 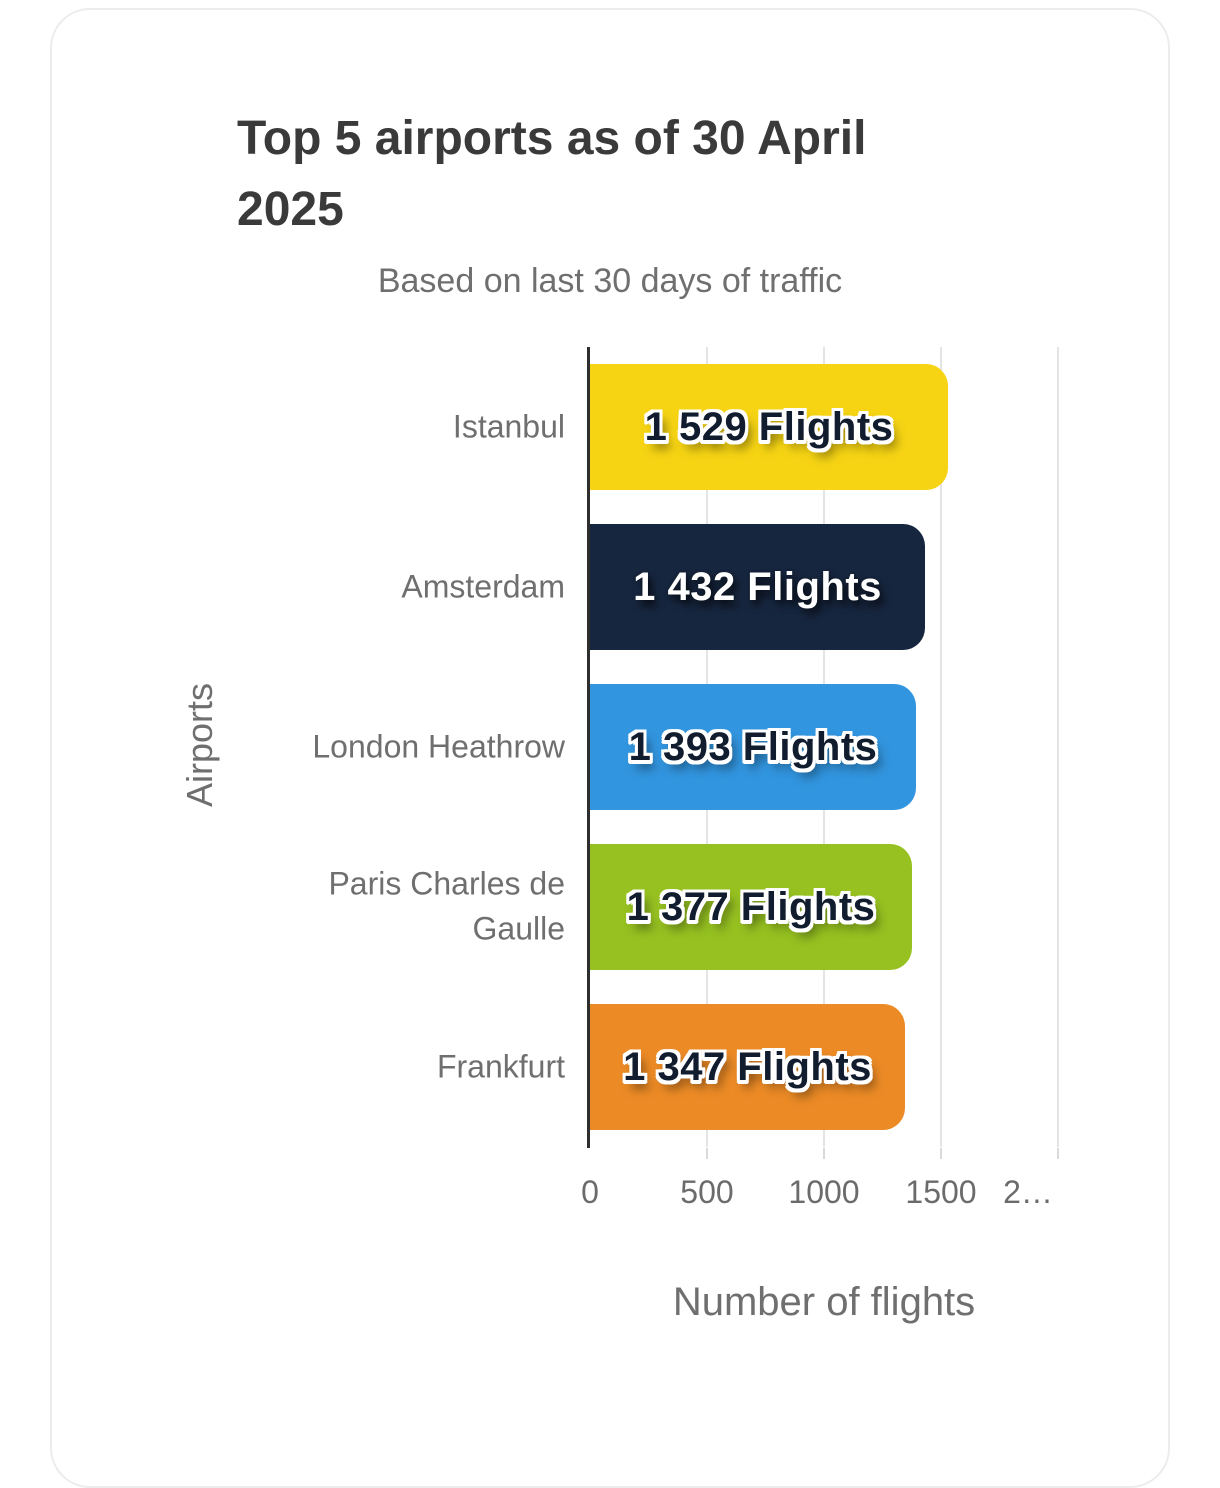 I want to click on gridline-2000, so click(x=1058, y=747).